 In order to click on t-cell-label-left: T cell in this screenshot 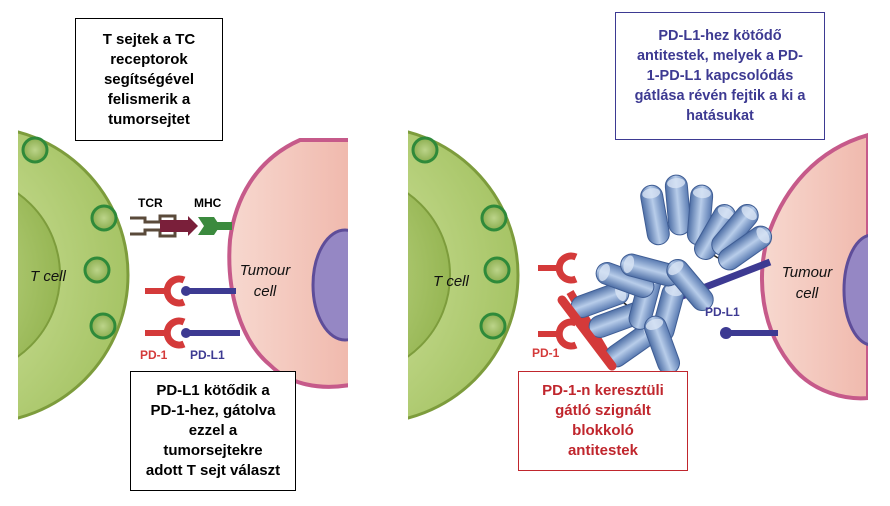, I will do `click(48, 276)`.